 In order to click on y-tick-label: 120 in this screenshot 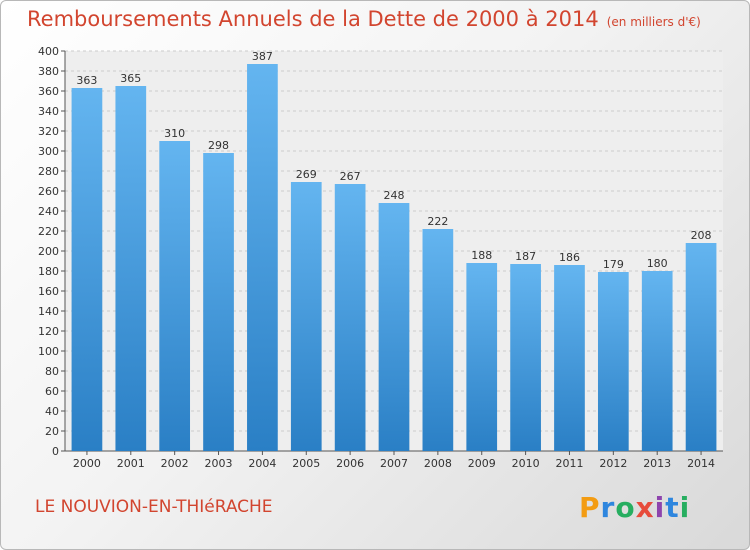, I will do `click(48, 331)`.